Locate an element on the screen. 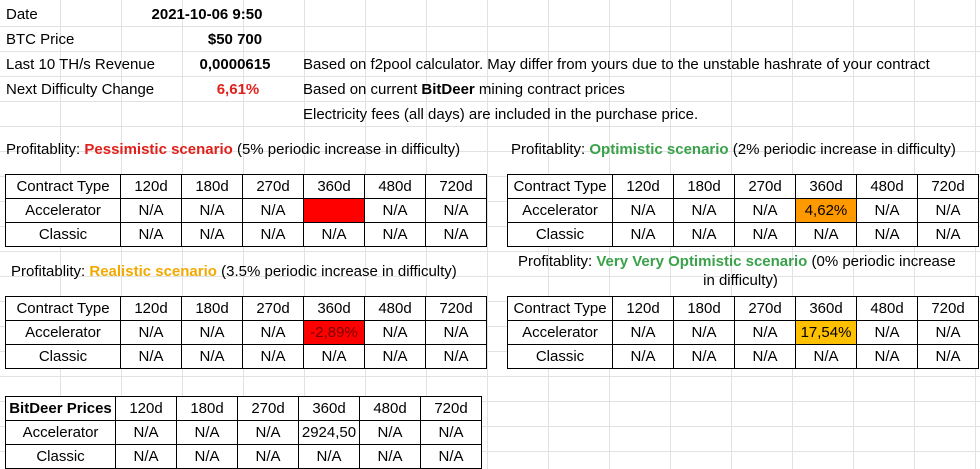 The image size is (980, 469). revenue-value: 0,0000615 is located at coordinates (235, 64).